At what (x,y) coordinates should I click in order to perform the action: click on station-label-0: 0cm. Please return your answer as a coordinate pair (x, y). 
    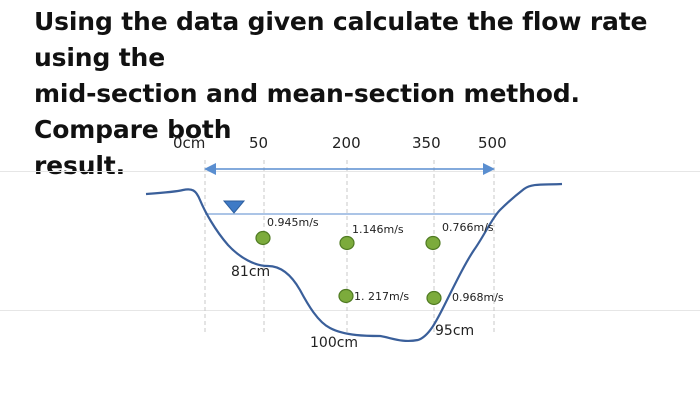
    Looking at the image, I should click on (189, 143).